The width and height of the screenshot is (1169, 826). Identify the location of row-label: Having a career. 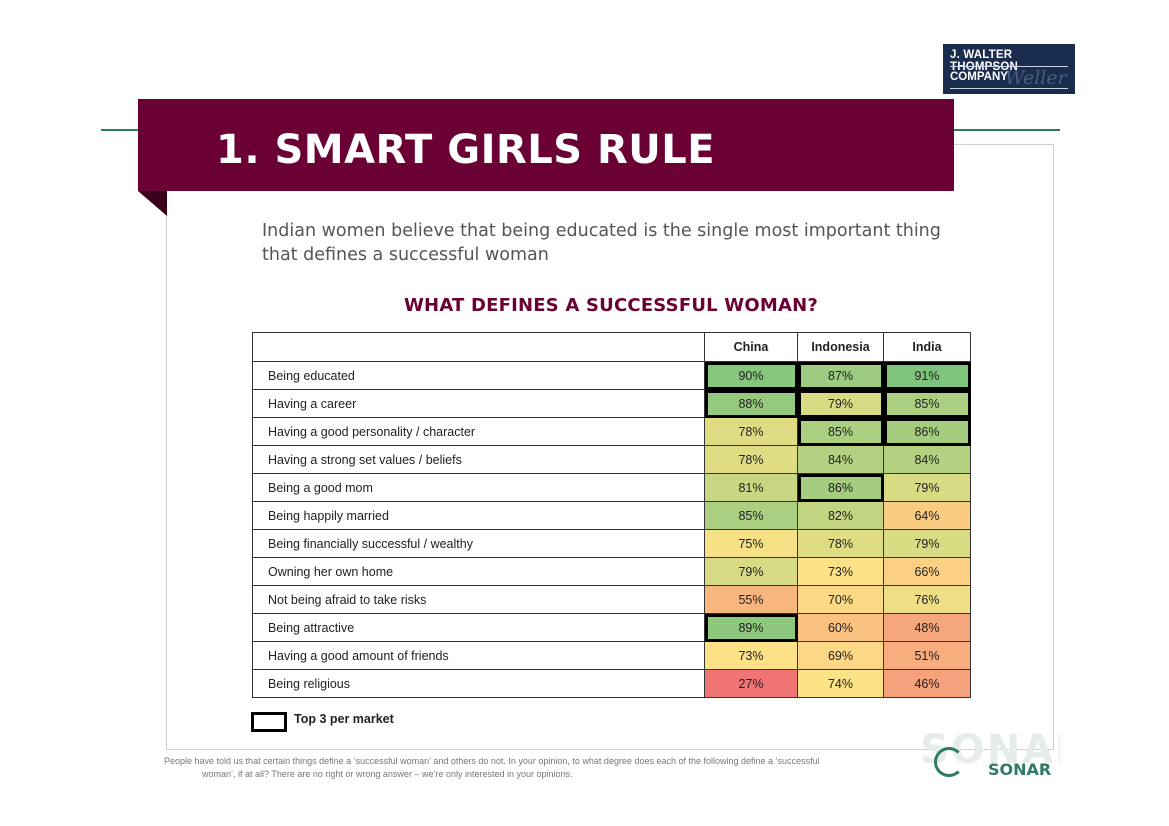
(478, 403).